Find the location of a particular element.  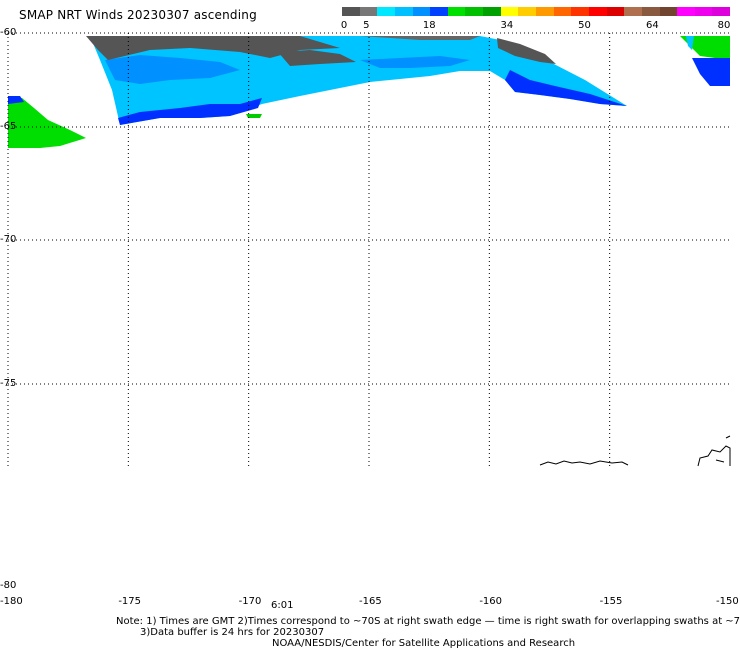

colorbar-tick-label: 0 is located at coordinates (344, 25).